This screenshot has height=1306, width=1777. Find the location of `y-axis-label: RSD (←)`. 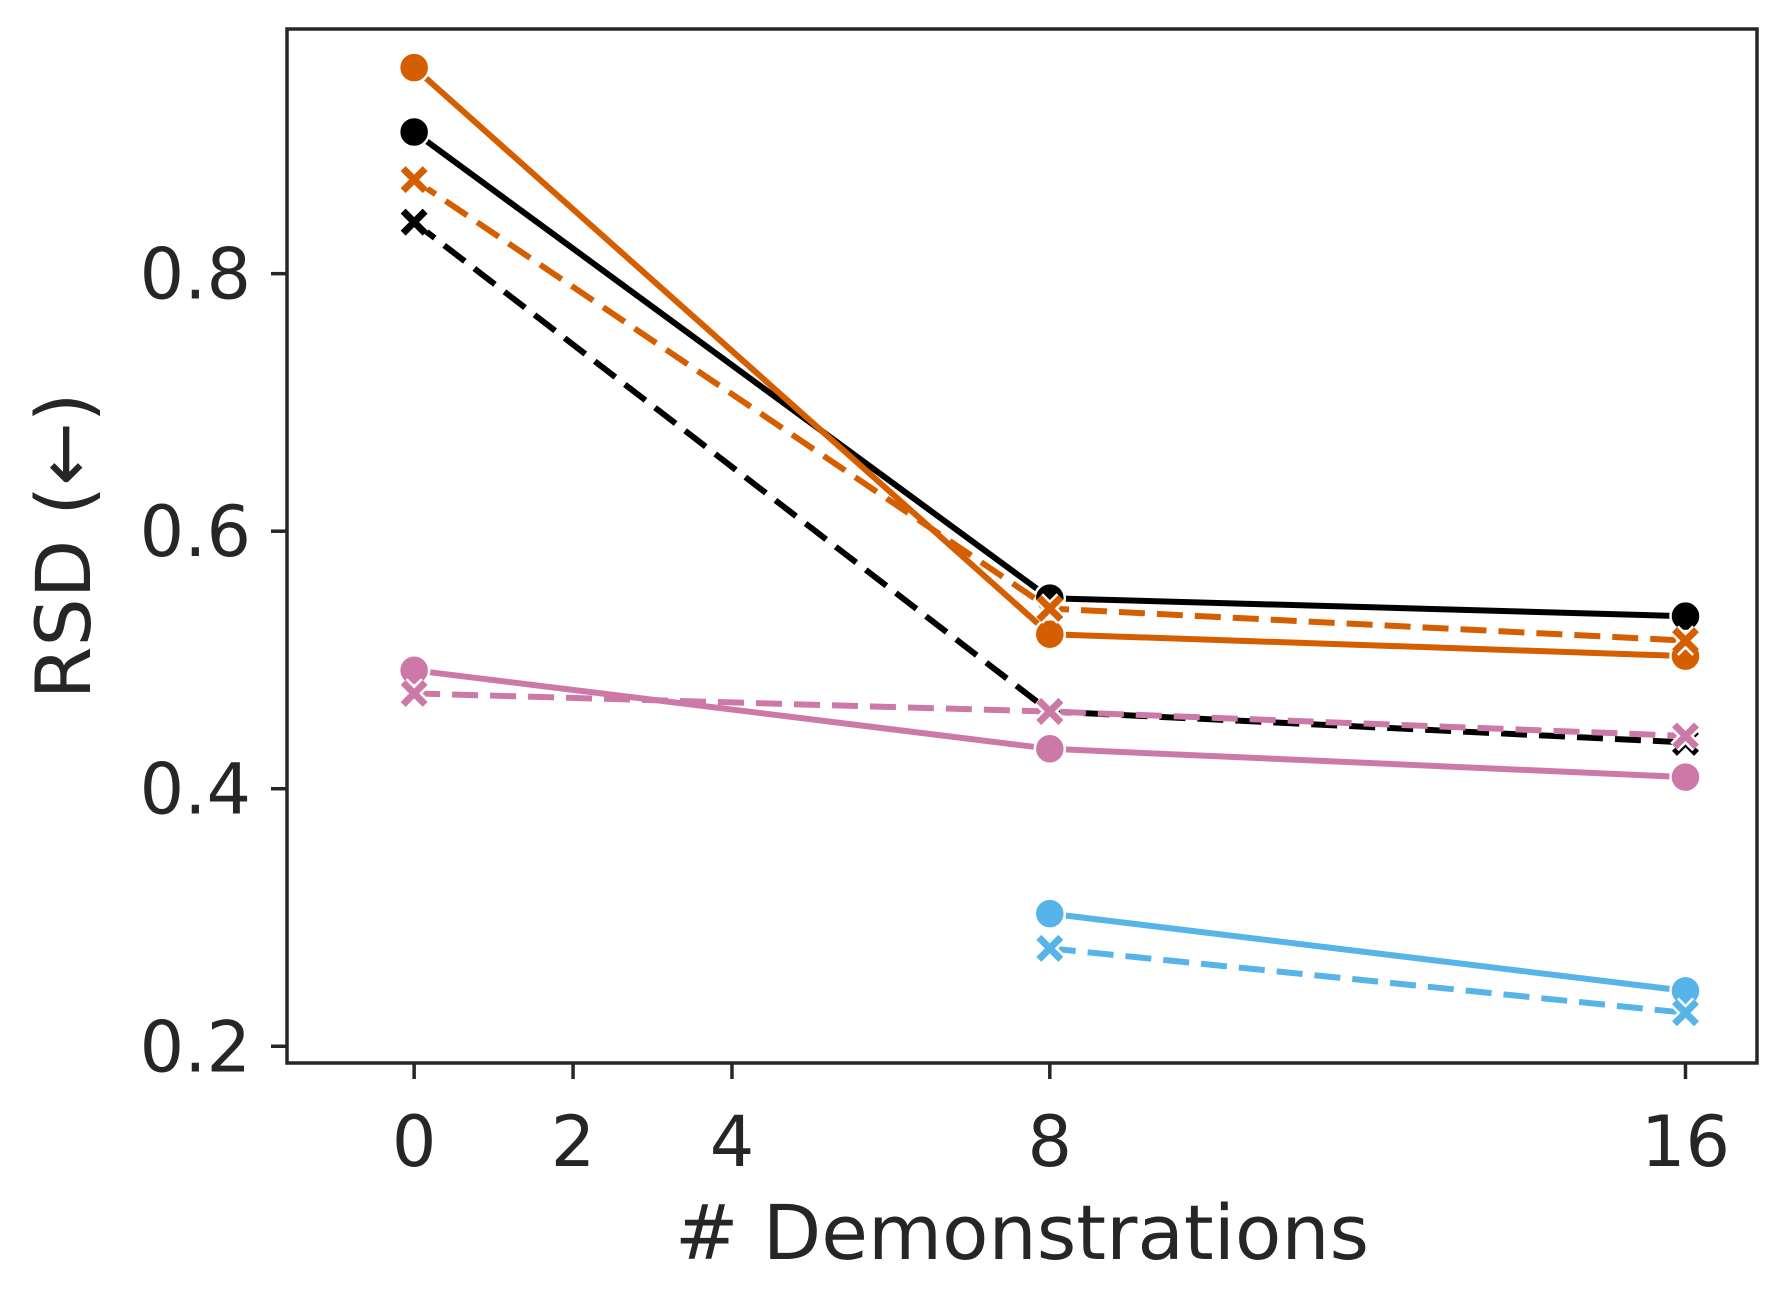

y-axis-label: RSD (←) is located at coordinates (63, 546).